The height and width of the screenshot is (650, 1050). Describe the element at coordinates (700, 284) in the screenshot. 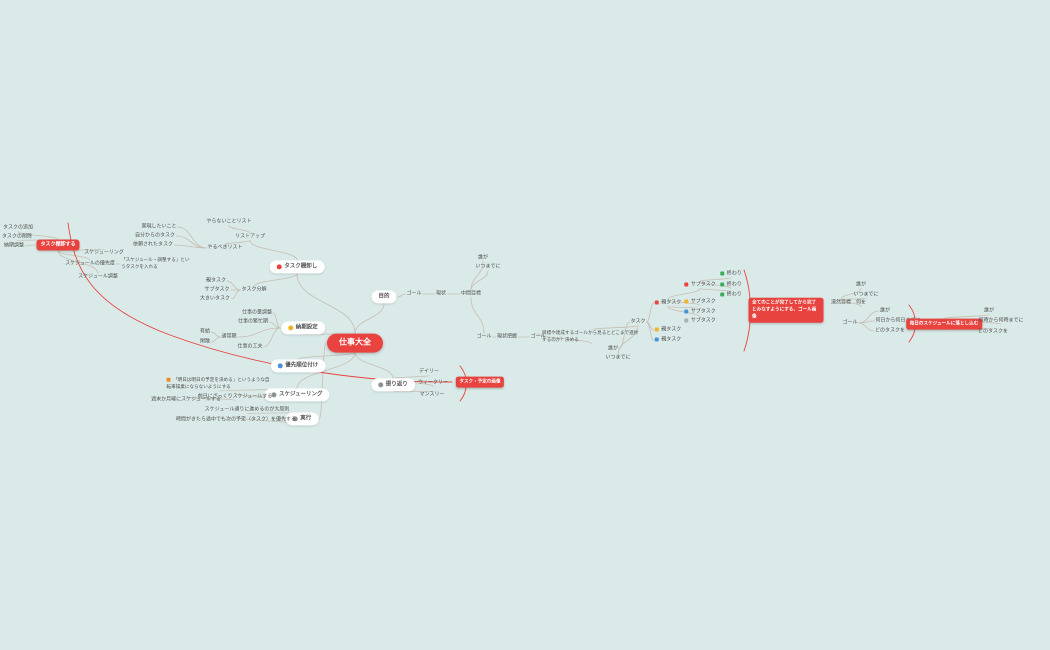

I see `sub-task-red: サブタスク` at that location.